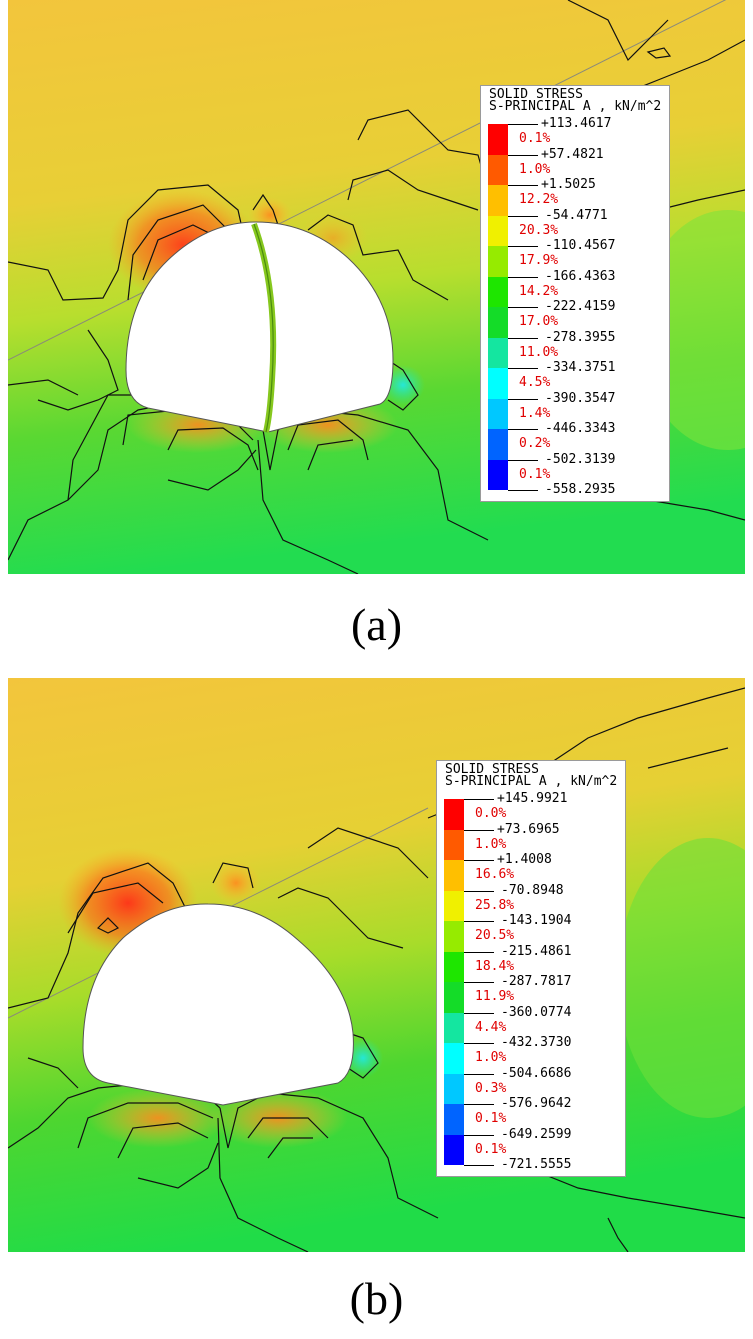 The height and width of the screenshot is (1339, 753). Describe the element at coordinates (535, 413) in the screenshot. I see `legend-percent: 1.4%` at that location.